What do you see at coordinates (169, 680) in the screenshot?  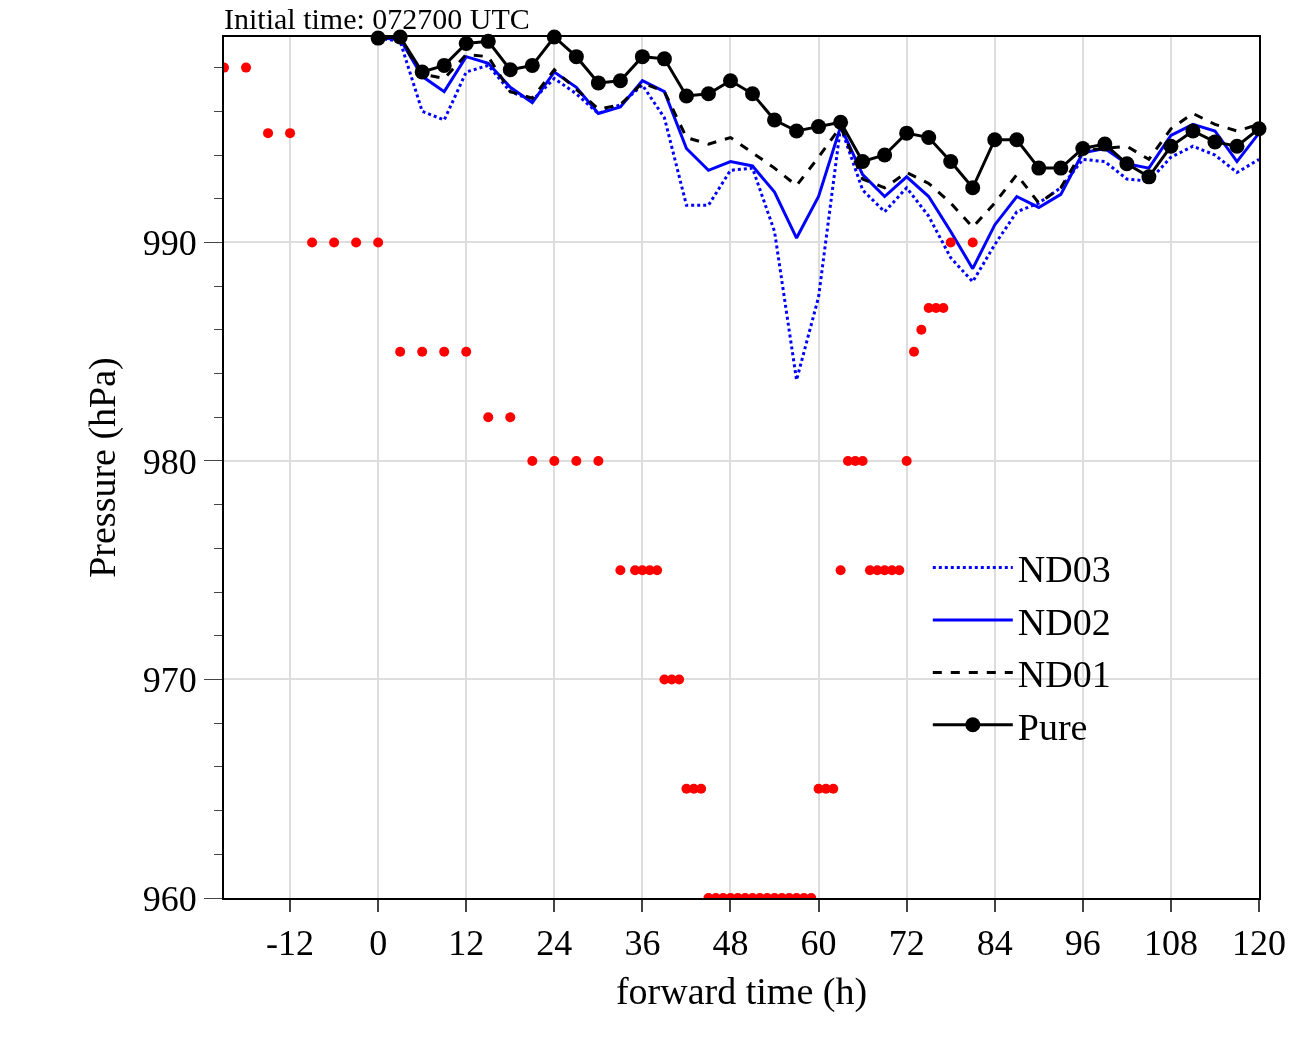 I see `y-tick-label: 970` at bounding box center [169, 680].